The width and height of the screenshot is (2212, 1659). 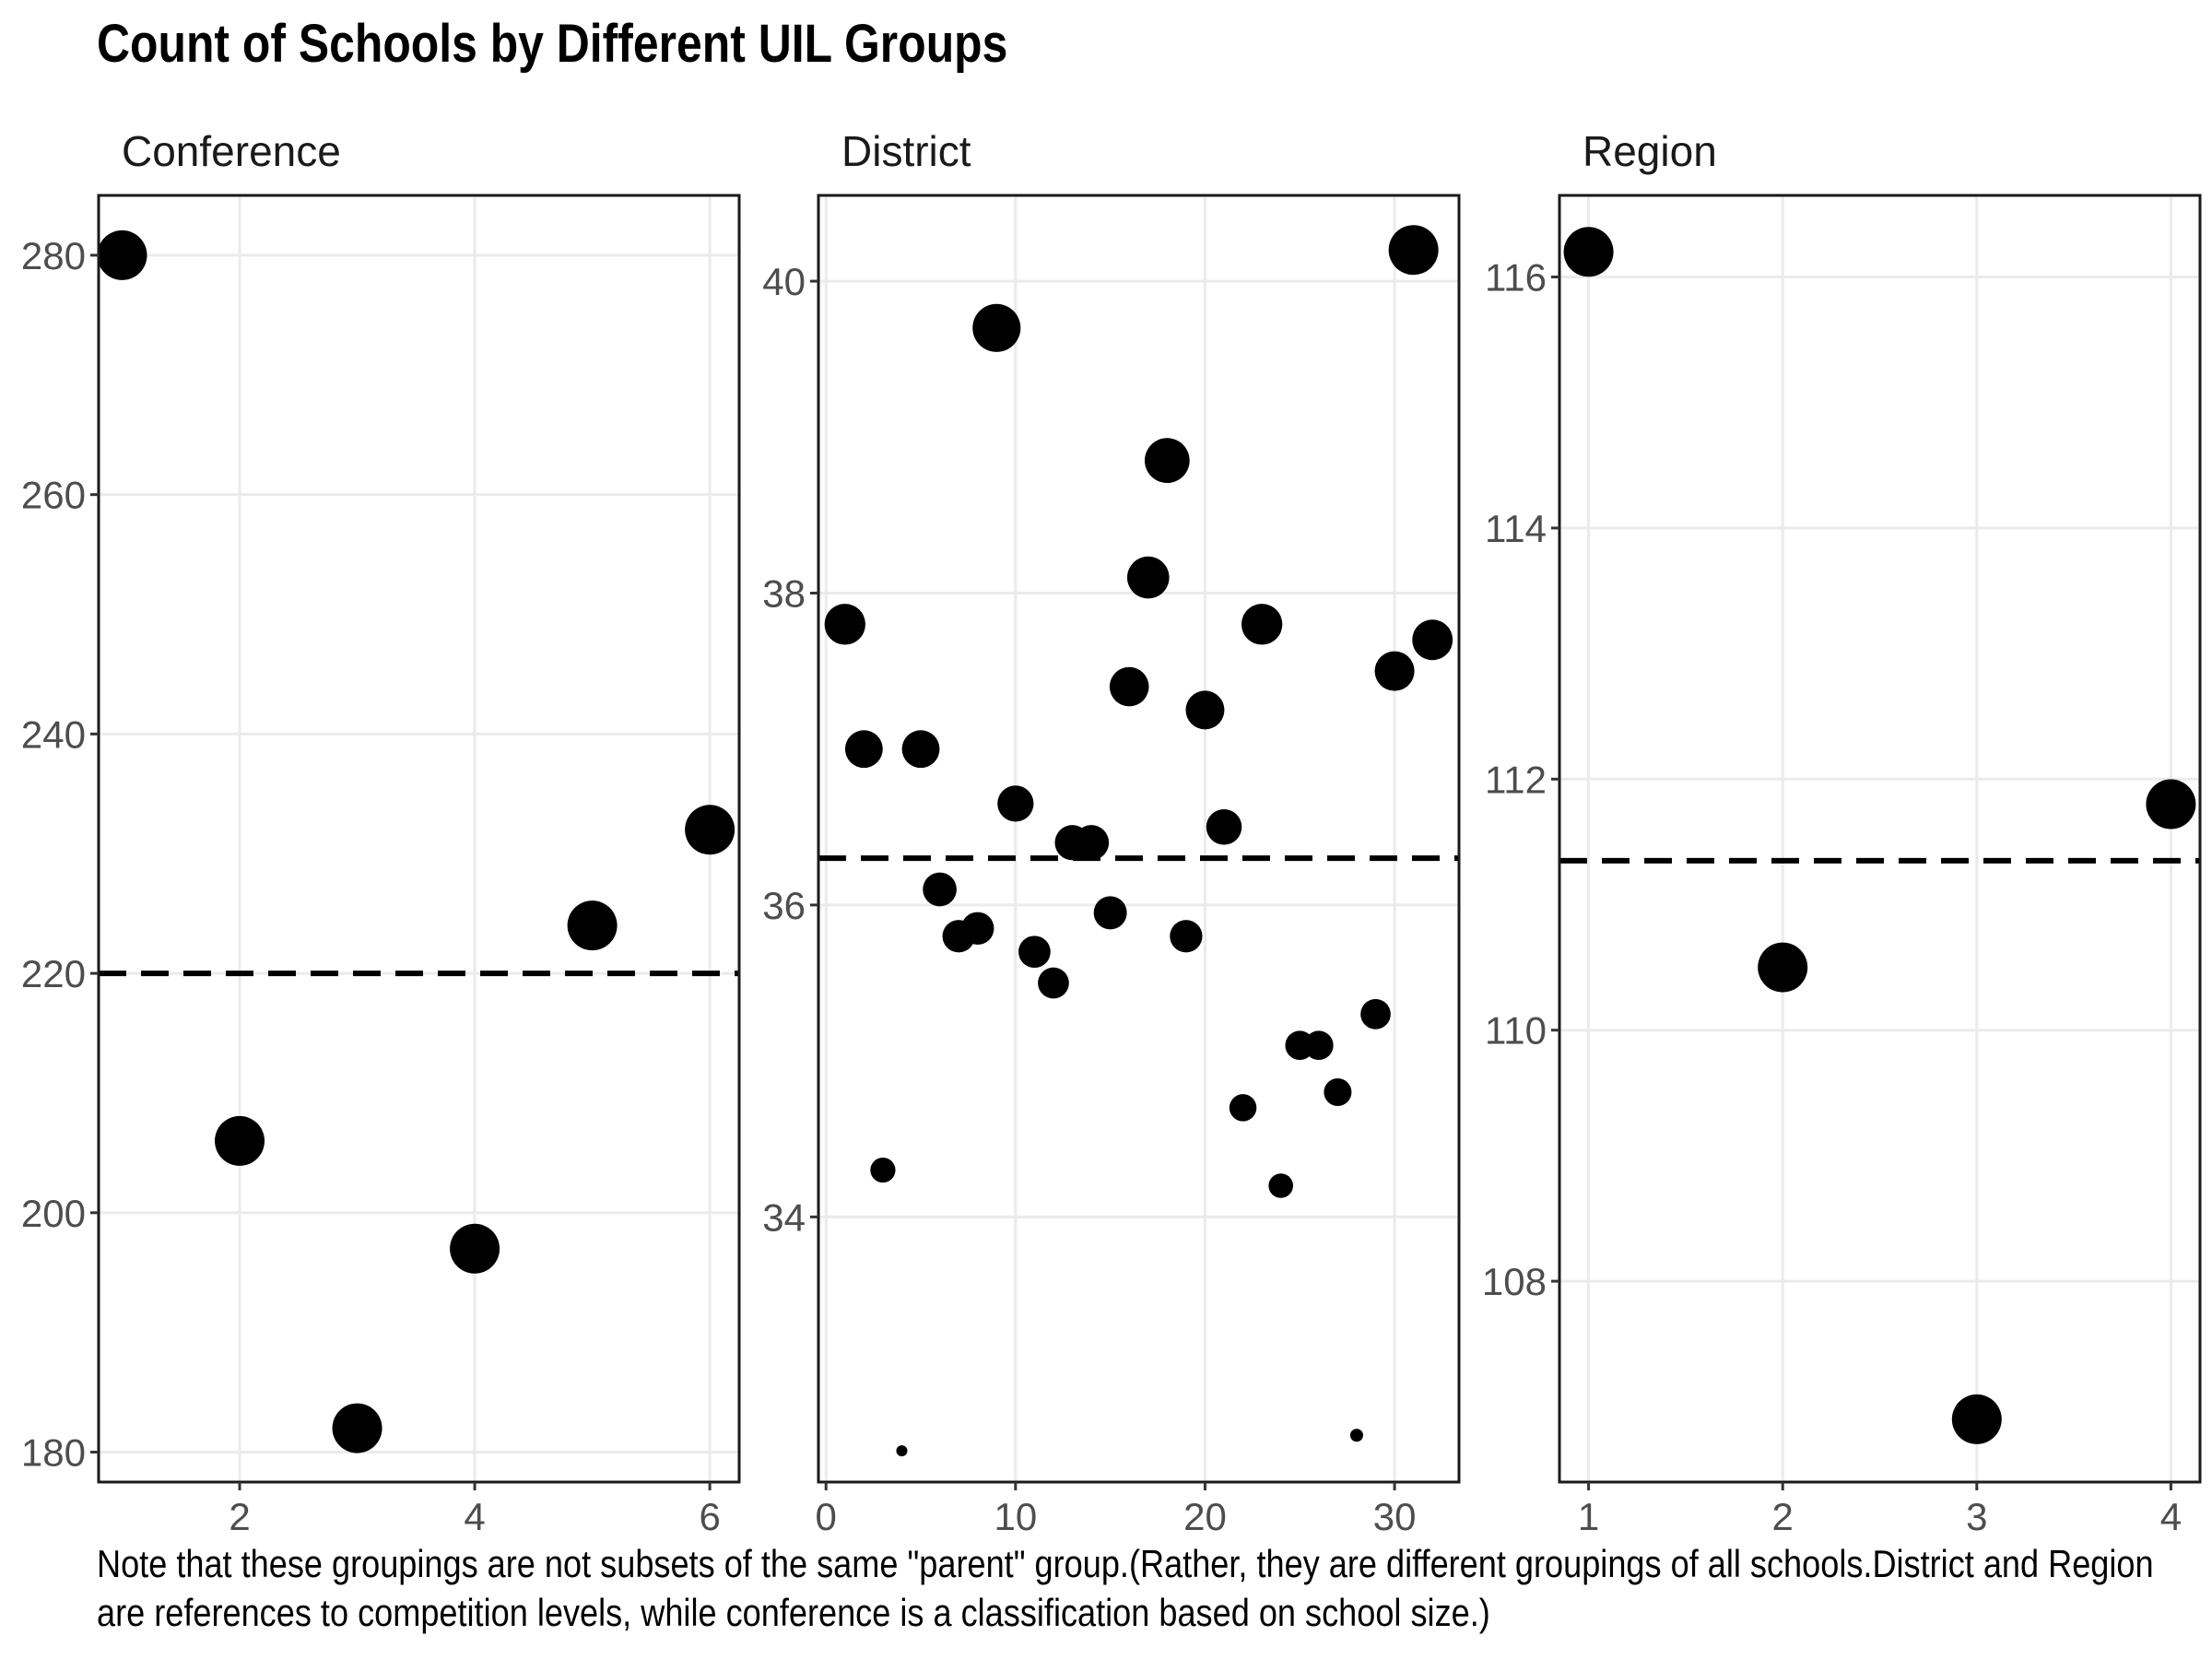 What do you see at coordinates (906, 151) in the screenshot?
I see `district-strip-label: District` at bounding box center [906, 151].